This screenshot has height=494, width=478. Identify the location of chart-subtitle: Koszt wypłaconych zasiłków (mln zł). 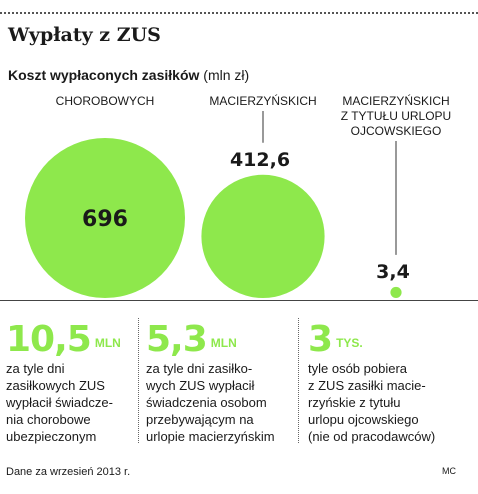
(128, 75).